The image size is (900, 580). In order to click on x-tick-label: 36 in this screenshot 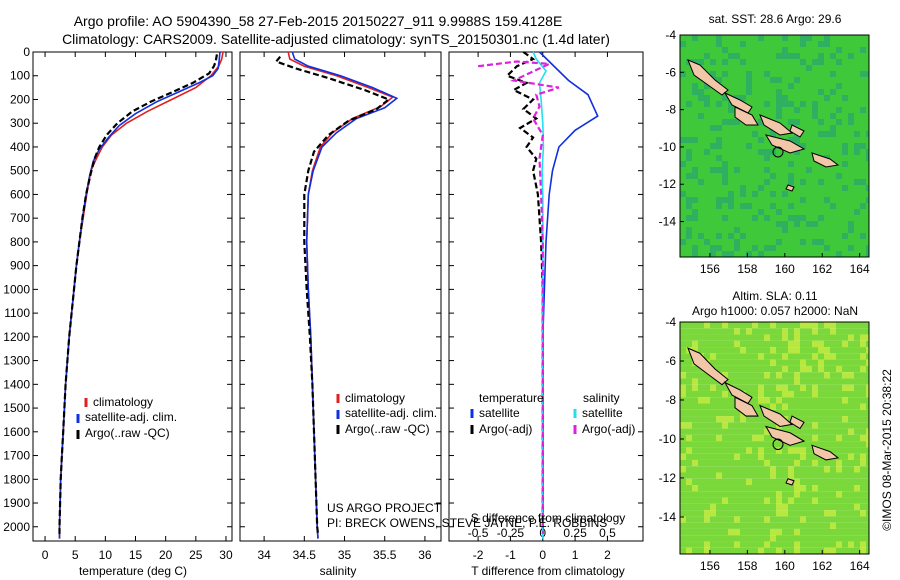, I will do `click(425, 555)`.